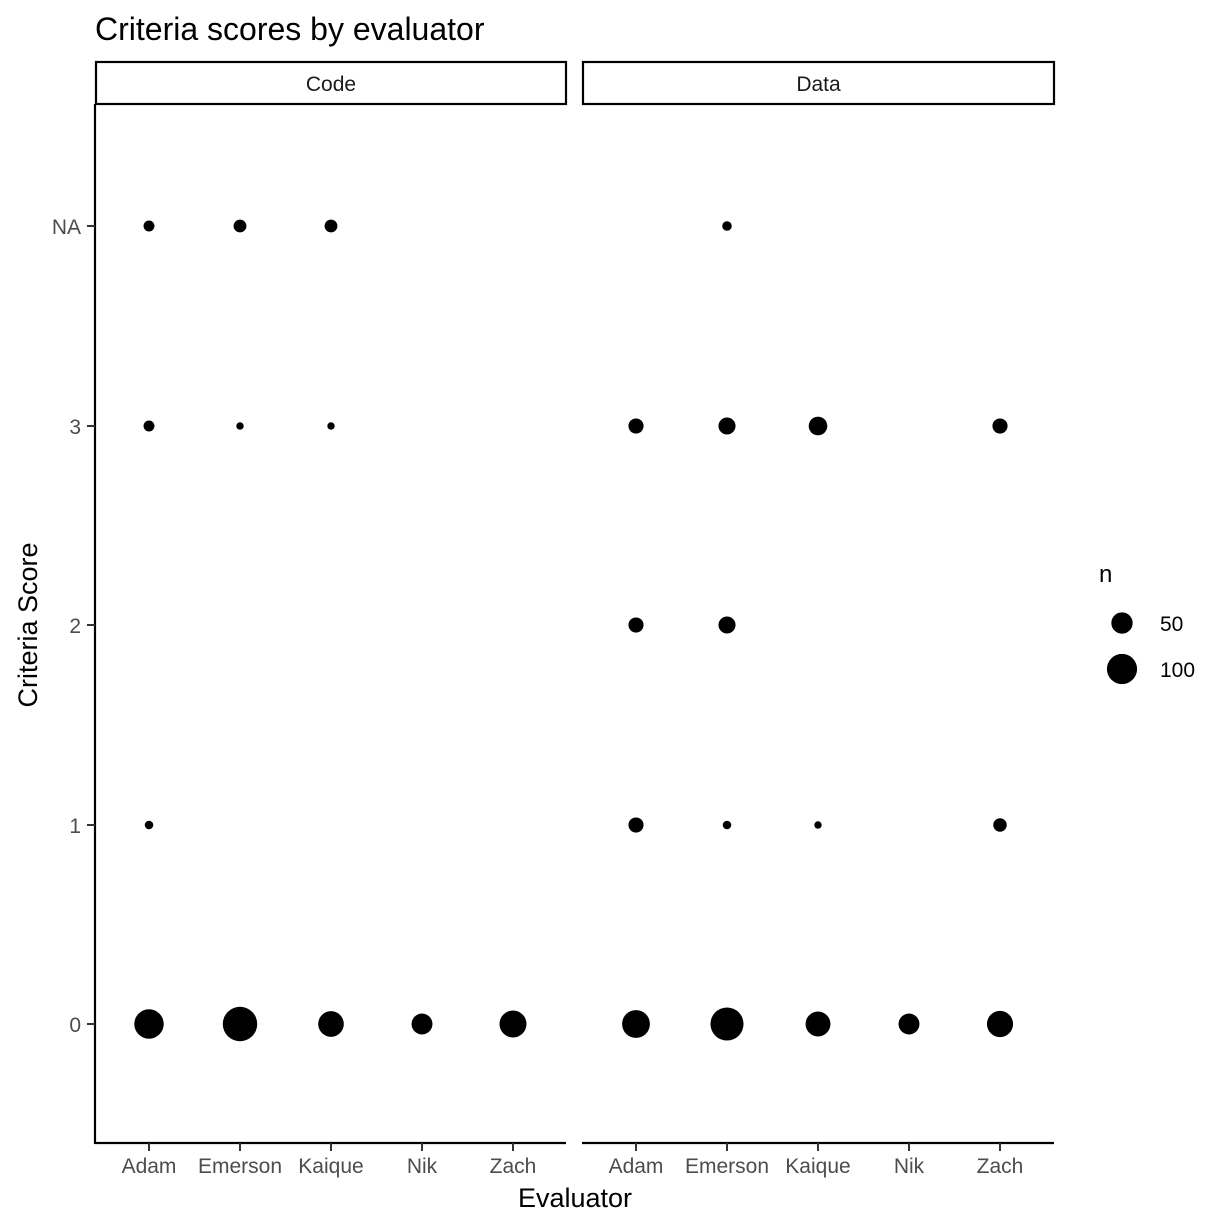 The image size is (1228, 1228). What do you see at coordinates (75, 826) in the screenshot?
I see `y-tick-label: 1` at bounding box center [75, 826].